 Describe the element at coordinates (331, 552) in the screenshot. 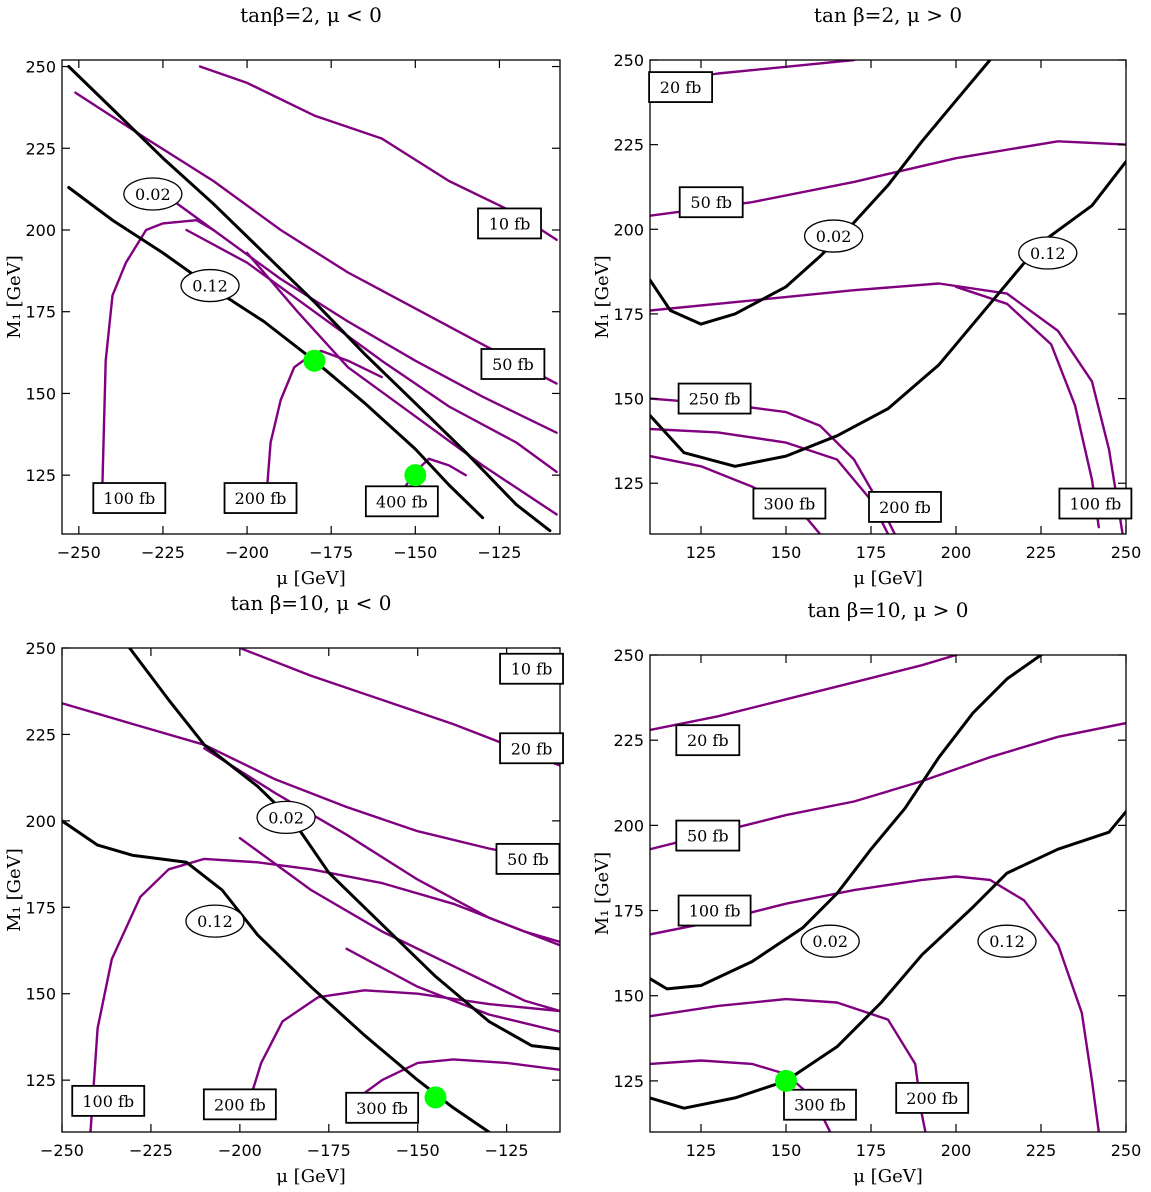

I see `x-tick-label: −175` at that location.